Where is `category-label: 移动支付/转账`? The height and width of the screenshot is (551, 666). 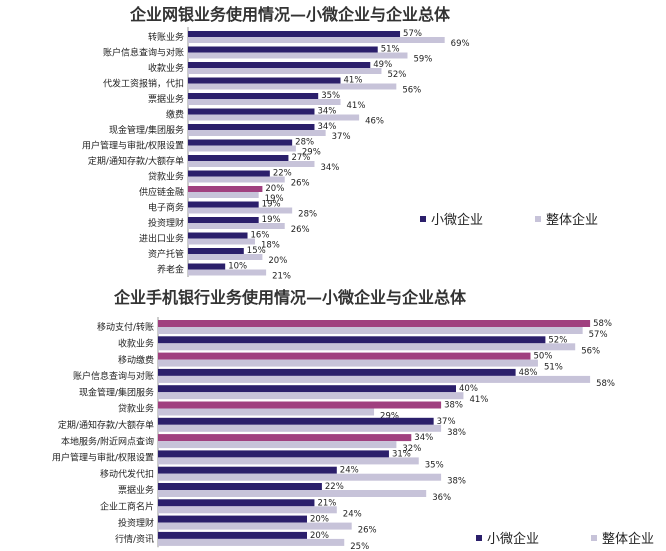 category-label: 移动支付/转账 is located at coordinates (125, 327).